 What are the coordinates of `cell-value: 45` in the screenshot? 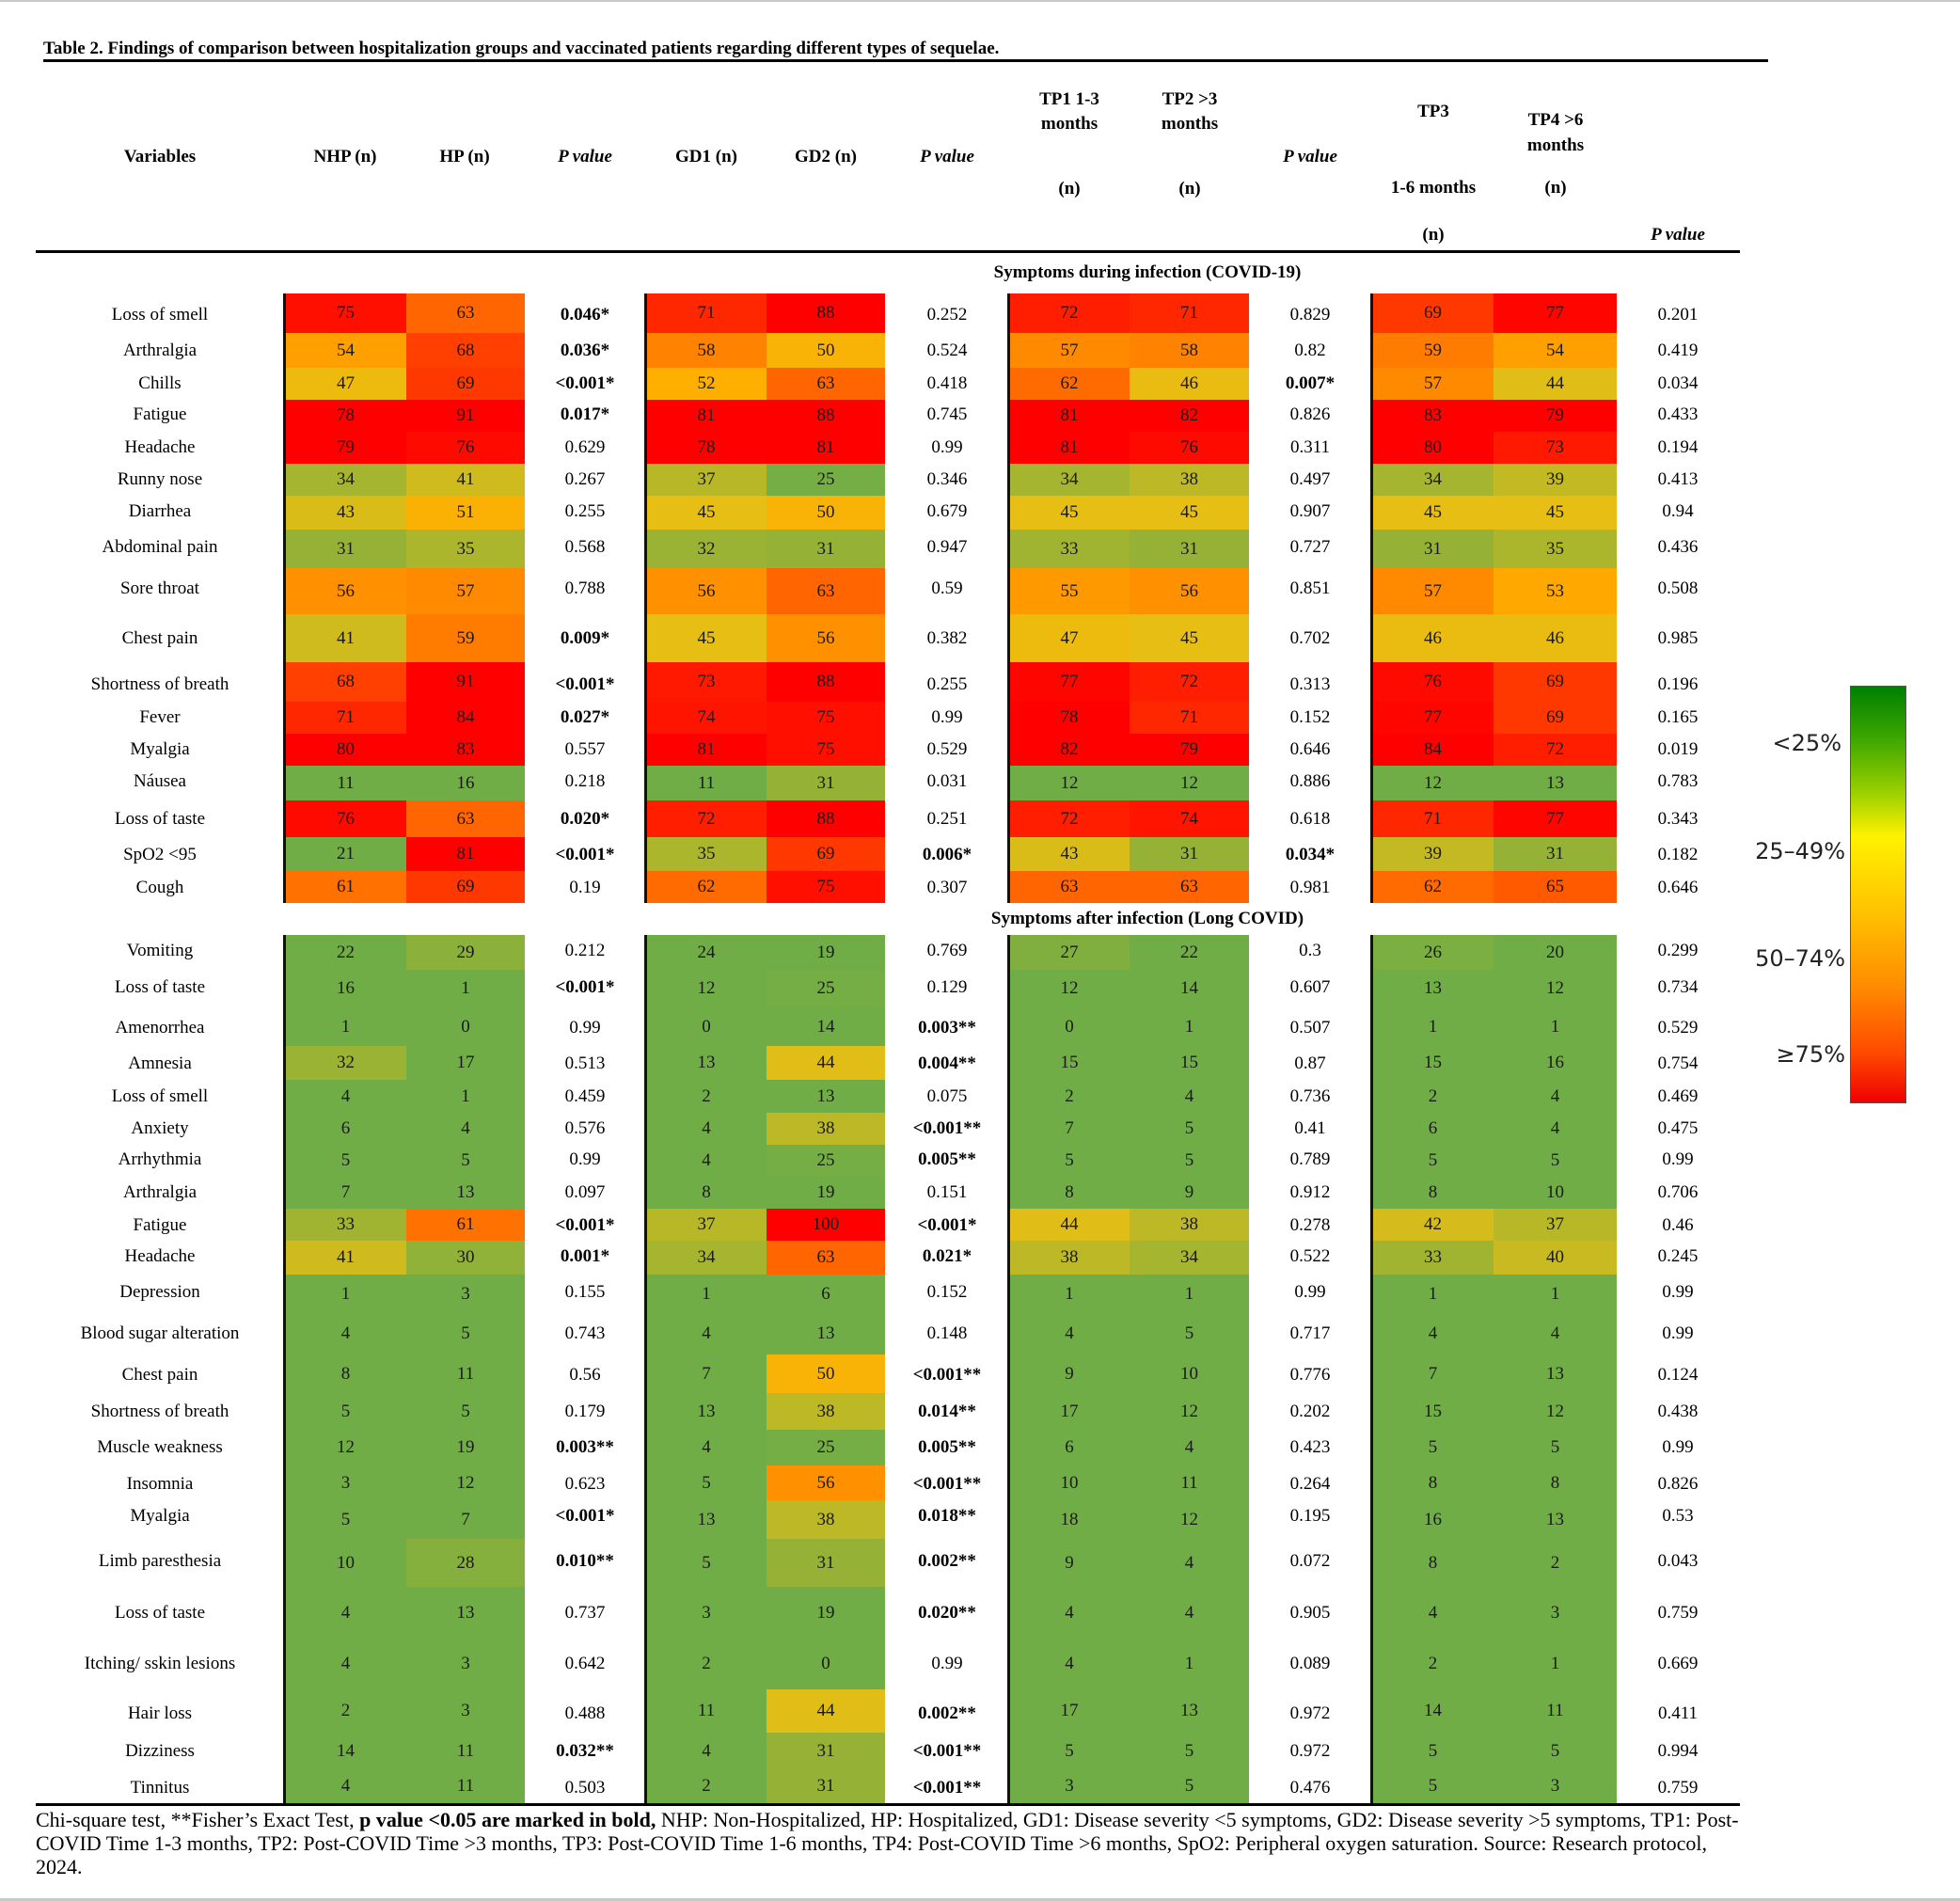 It's located at (1555, 512).